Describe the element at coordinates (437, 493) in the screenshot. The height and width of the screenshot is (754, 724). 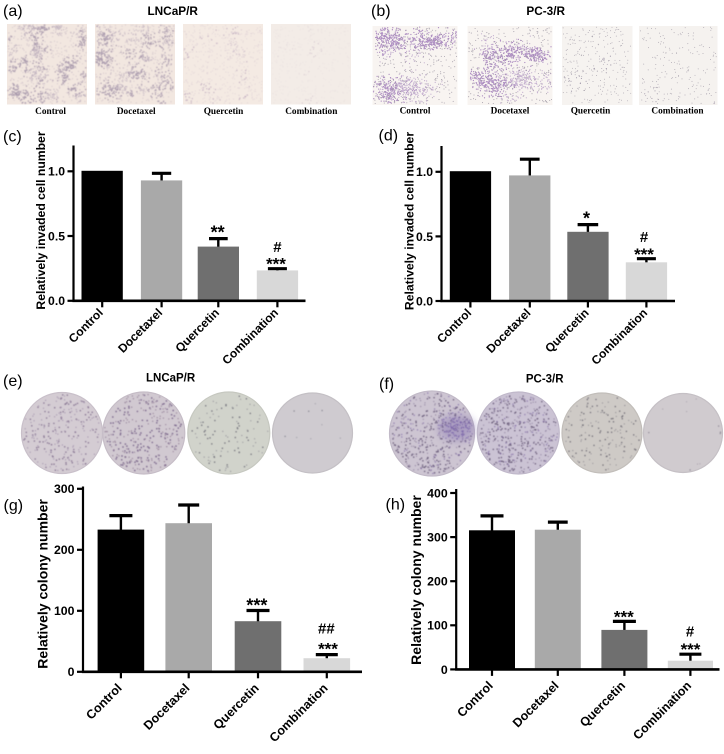
I see `svg-text: 400` at that location.